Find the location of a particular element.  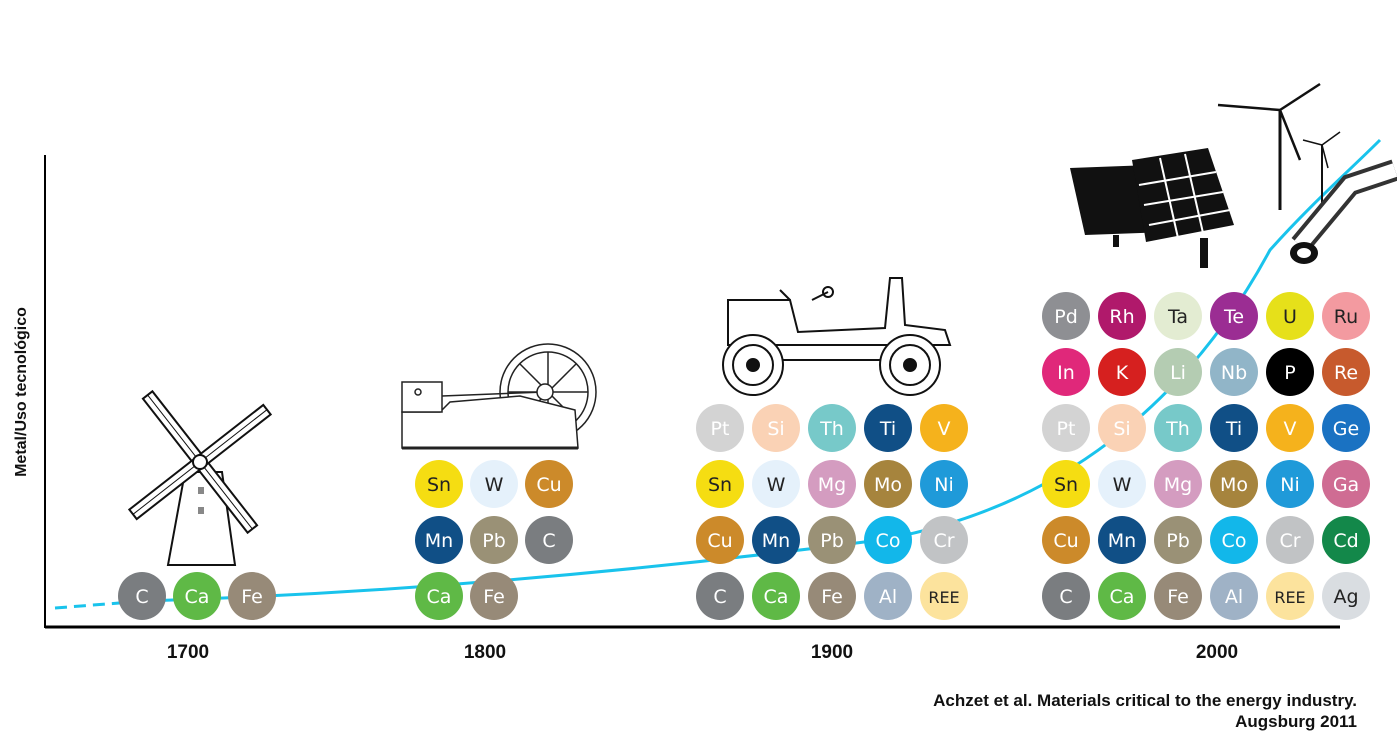

element-badge-w is located at coordinates (1122, 484).